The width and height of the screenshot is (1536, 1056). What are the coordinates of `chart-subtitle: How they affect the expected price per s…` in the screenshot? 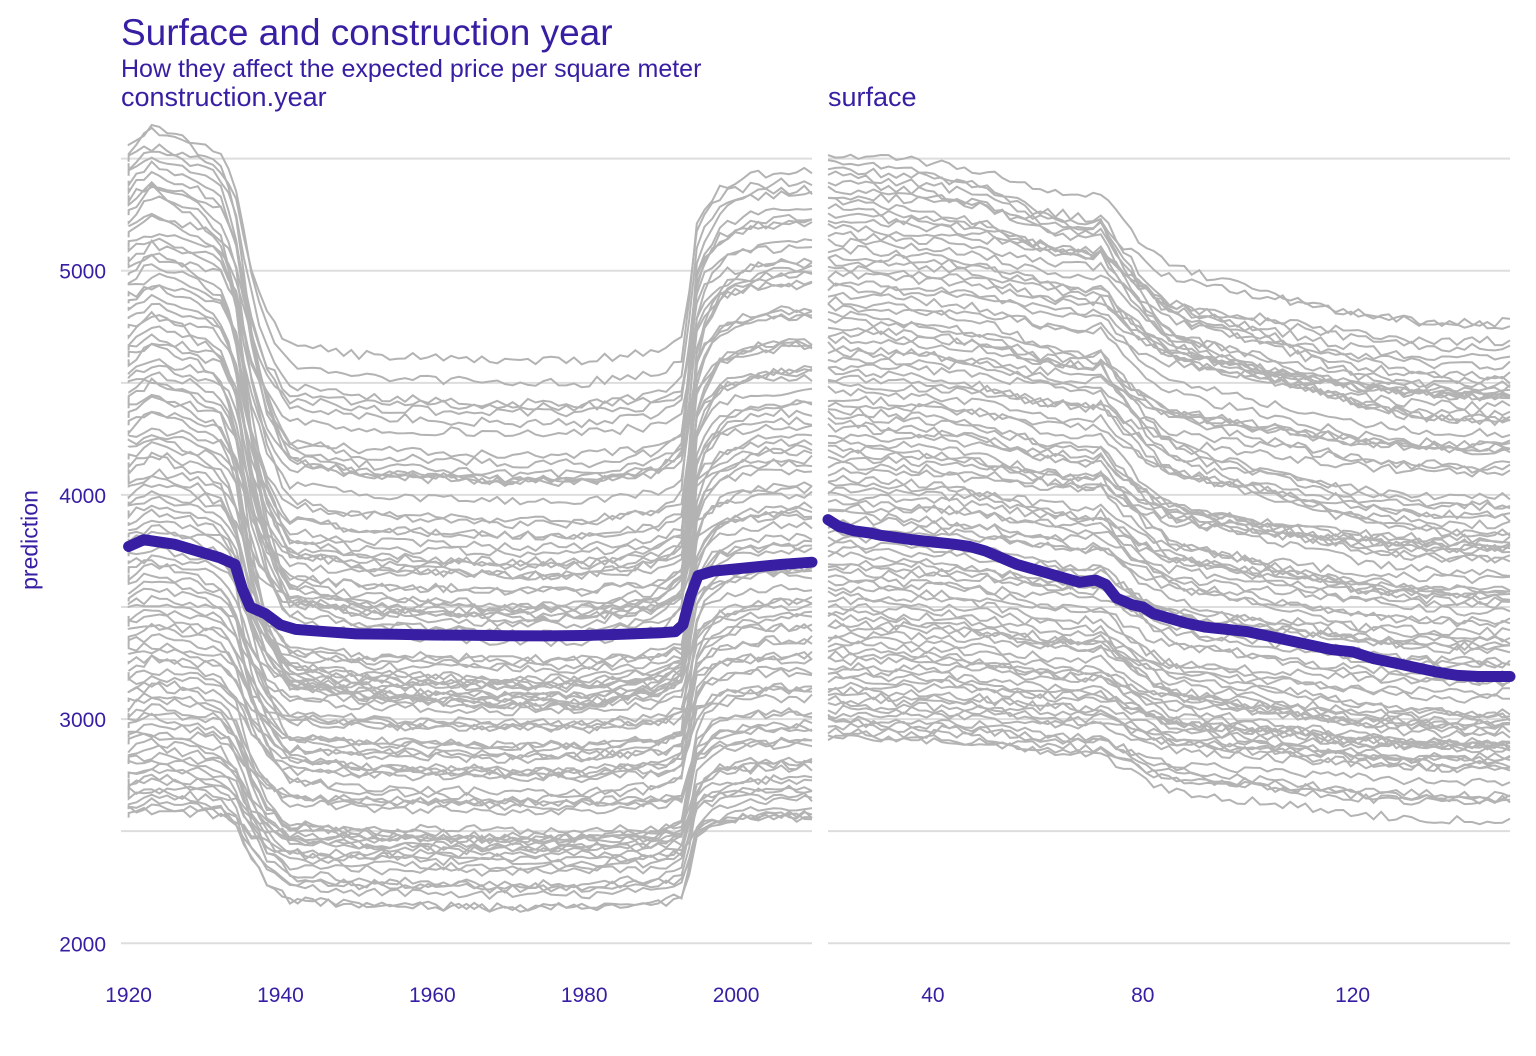 It's located at (411, 69).